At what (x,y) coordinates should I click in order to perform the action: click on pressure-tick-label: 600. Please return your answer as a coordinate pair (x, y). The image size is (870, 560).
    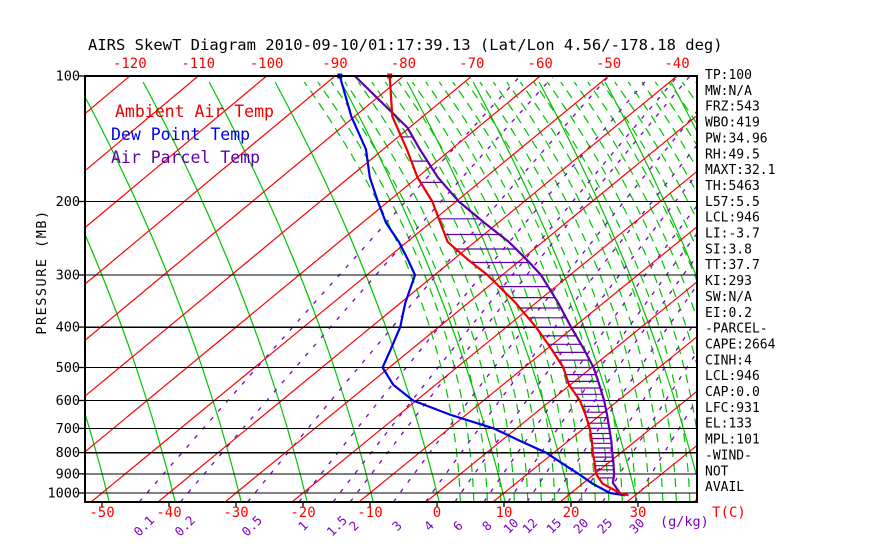
    Looking at the image, I should click on (68, 401).